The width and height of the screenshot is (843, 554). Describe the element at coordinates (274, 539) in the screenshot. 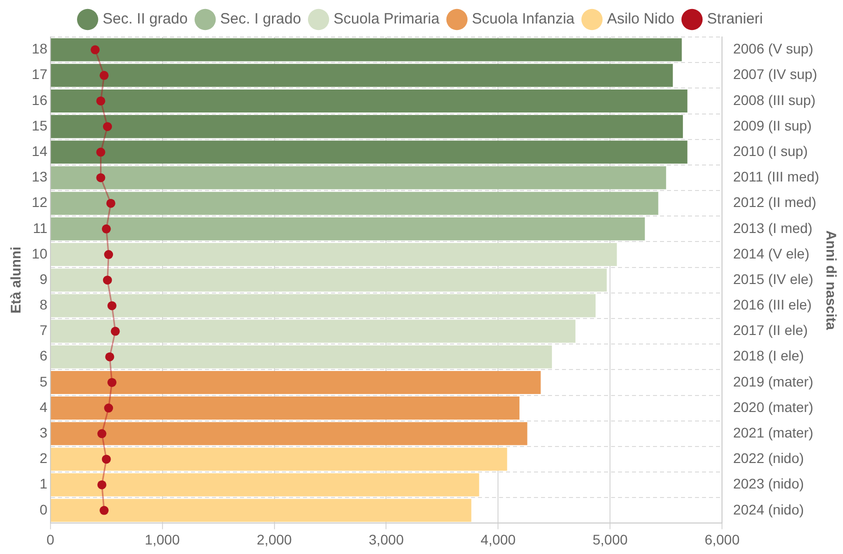

I see `x-tick-label: 2,000` at that location.